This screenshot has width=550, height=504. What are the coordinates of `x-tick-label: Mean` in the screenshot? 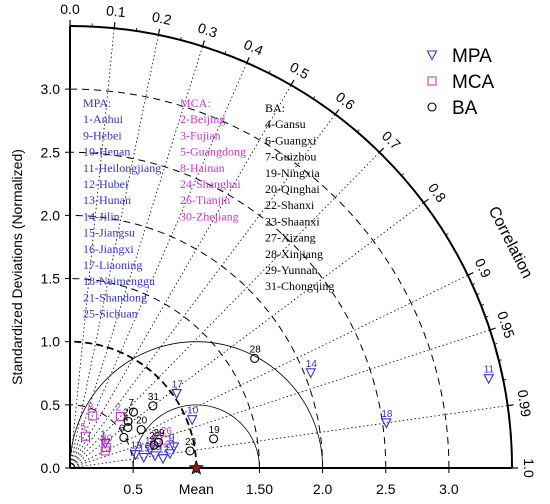 It's located at (196, 489).